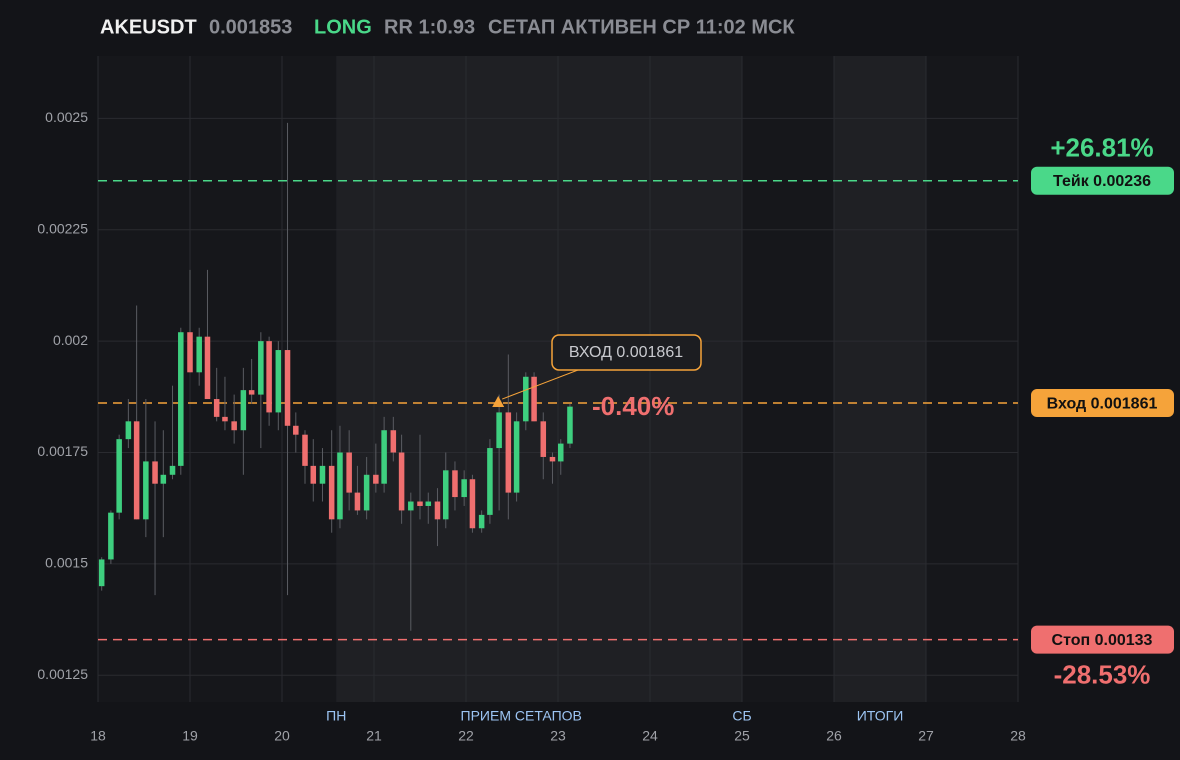 The image size is (1180, 760). I want to click on level-label: Вход 0.001861, so click(1102, 403).